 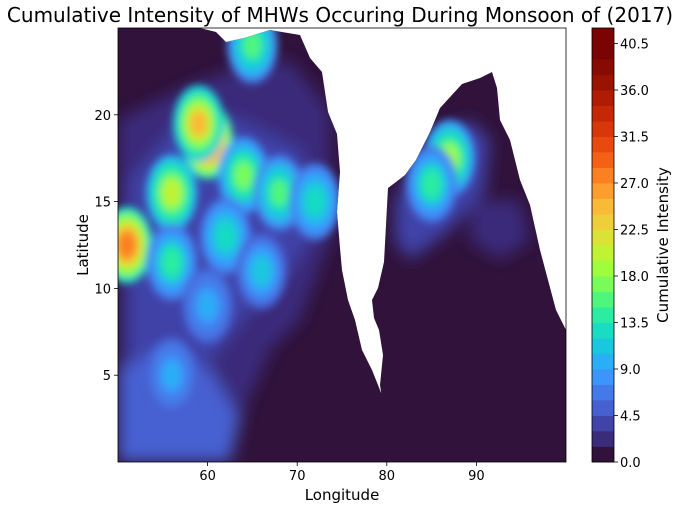 What do you see at coordinates (634, 138) in the screenshot?
I see `colorbar-tick-label: 31.5` at bounding box center [634, 138].